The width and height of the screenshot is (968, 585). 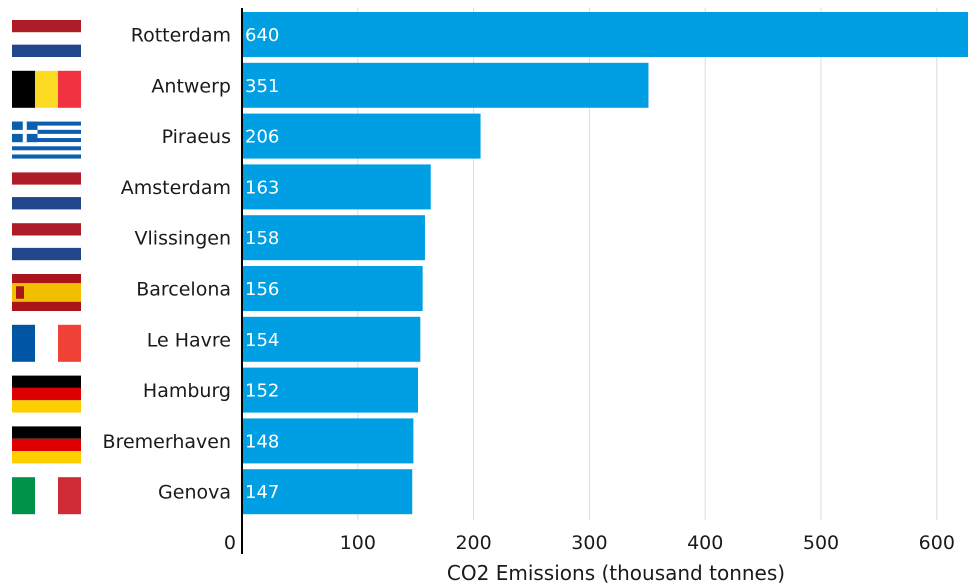 What do you see at coordinates (937, 543) in the screenshot?
I see `x-tick-label: 600` at bounding box center [937, 543].